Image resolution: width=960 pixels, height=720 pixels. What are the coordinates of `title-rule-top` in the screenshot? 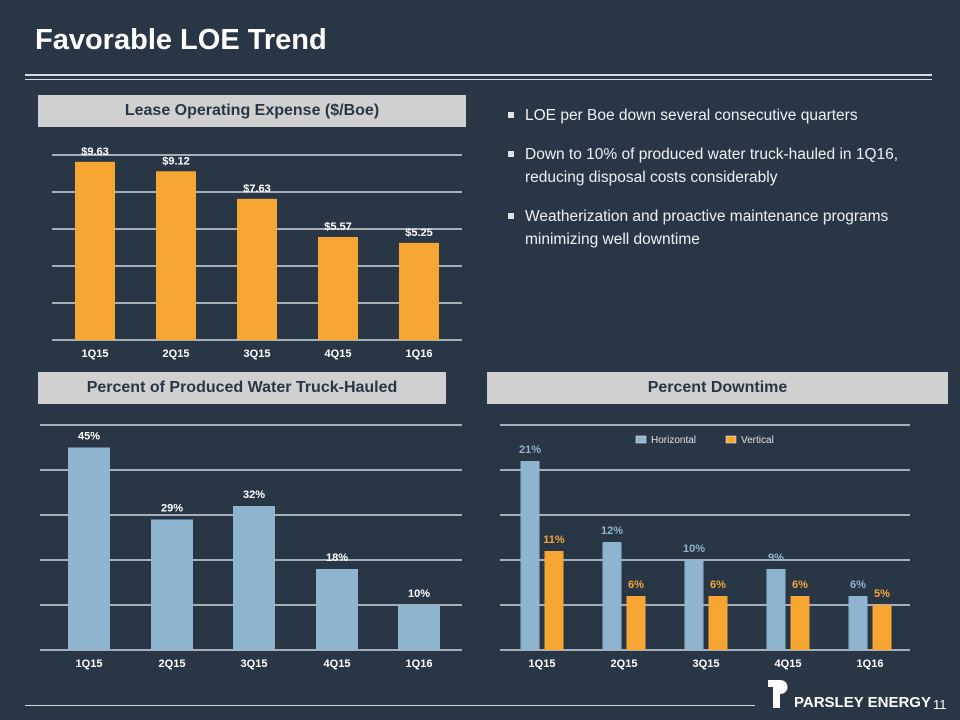 It's located at (478, 75).